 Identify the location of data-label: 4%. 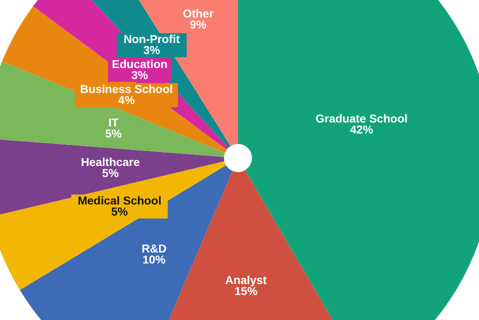
(126, 101).